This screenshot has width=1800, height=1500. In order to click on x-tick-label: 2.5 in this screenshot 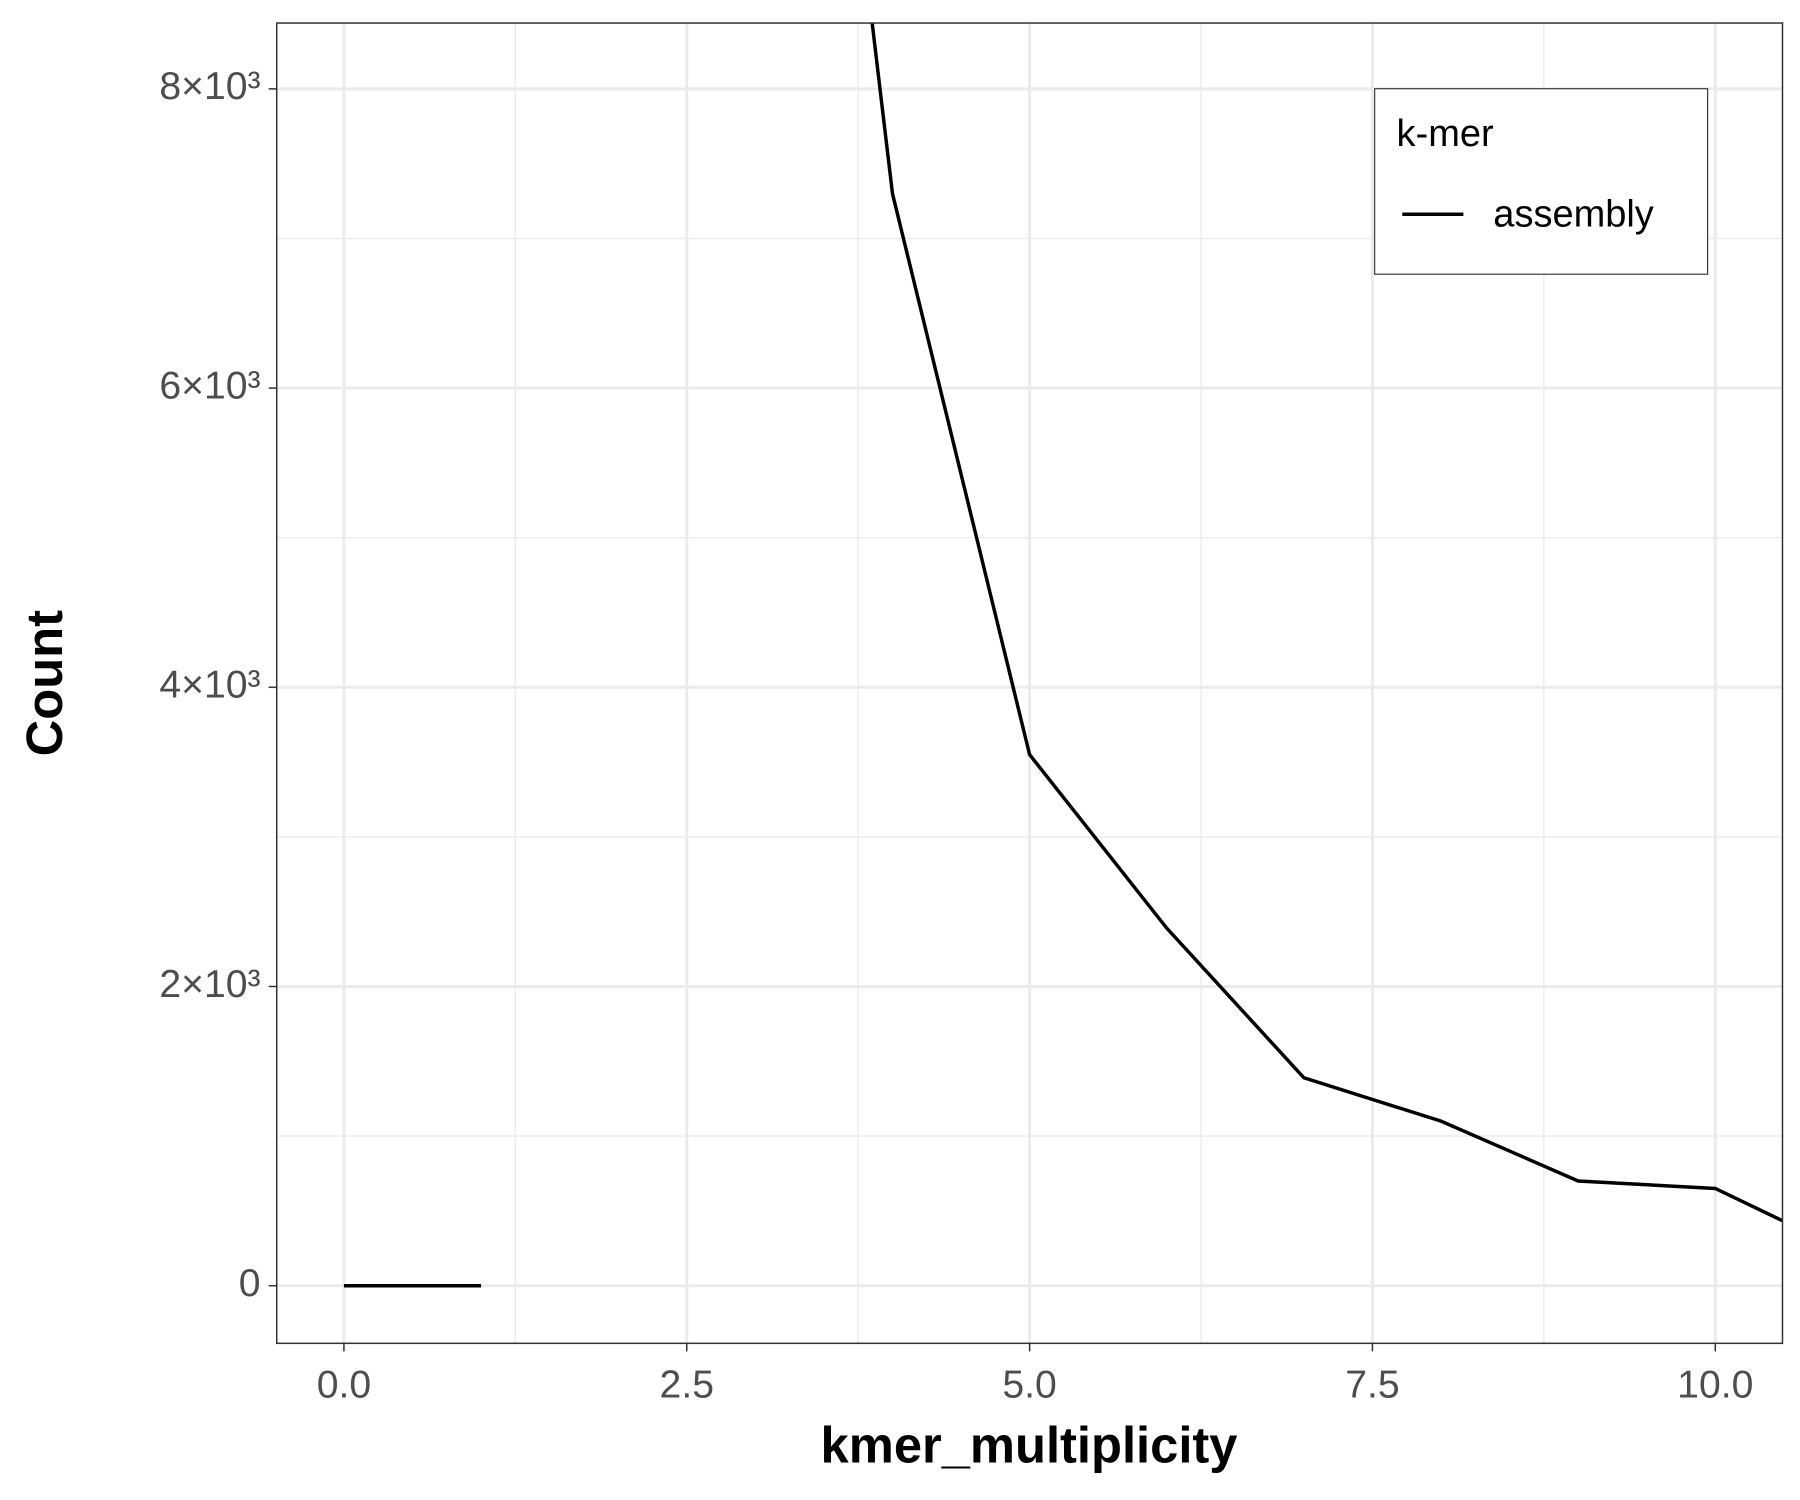, I will do `click(687, 1384)`.